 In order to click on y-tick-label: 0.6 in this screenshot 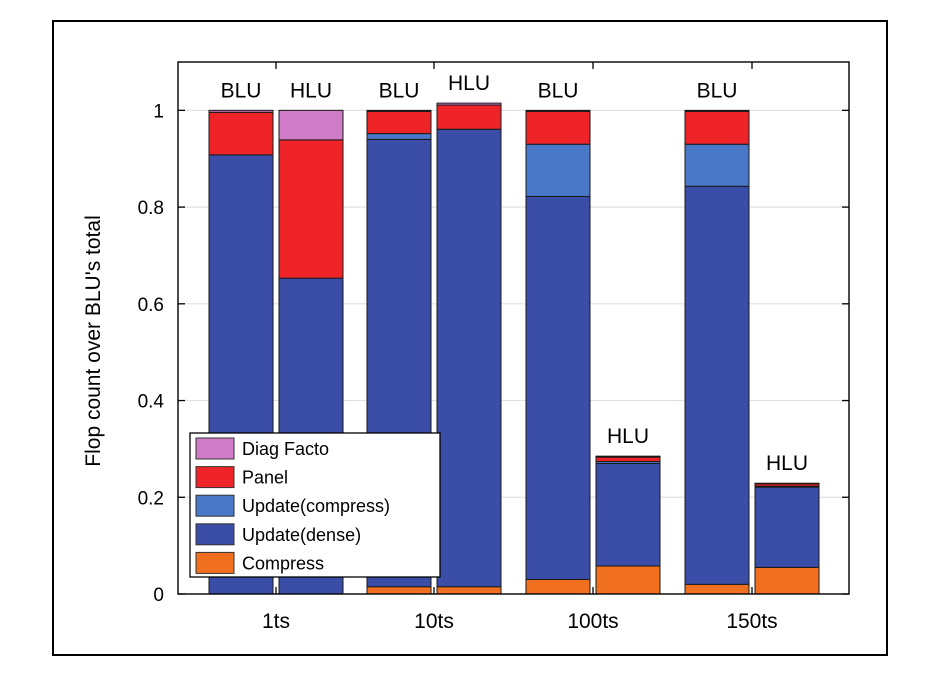, I will do `click(151, 305)`.